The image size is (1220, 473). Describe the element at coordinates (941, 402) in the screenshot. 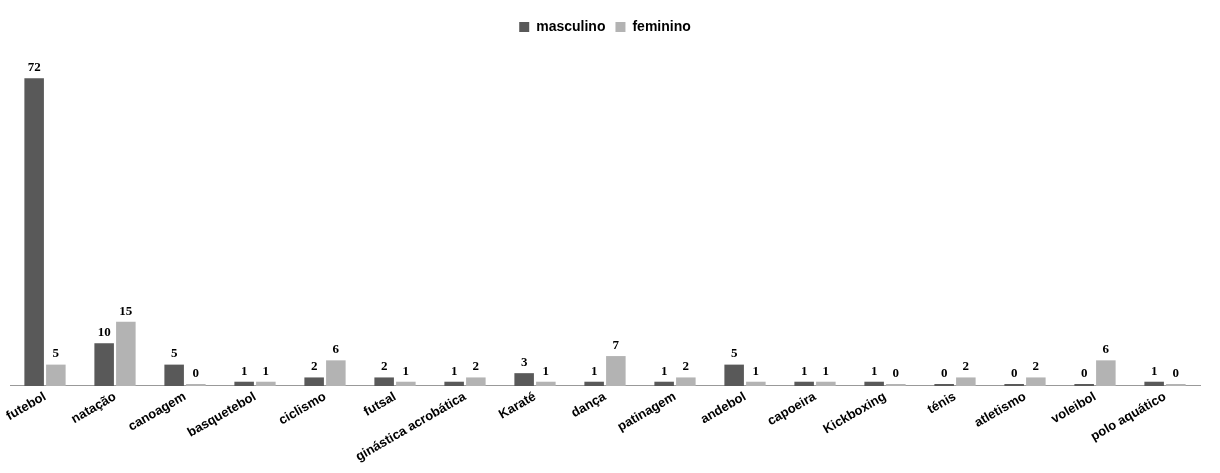

I see `x-tick-label: ténis` at that location.